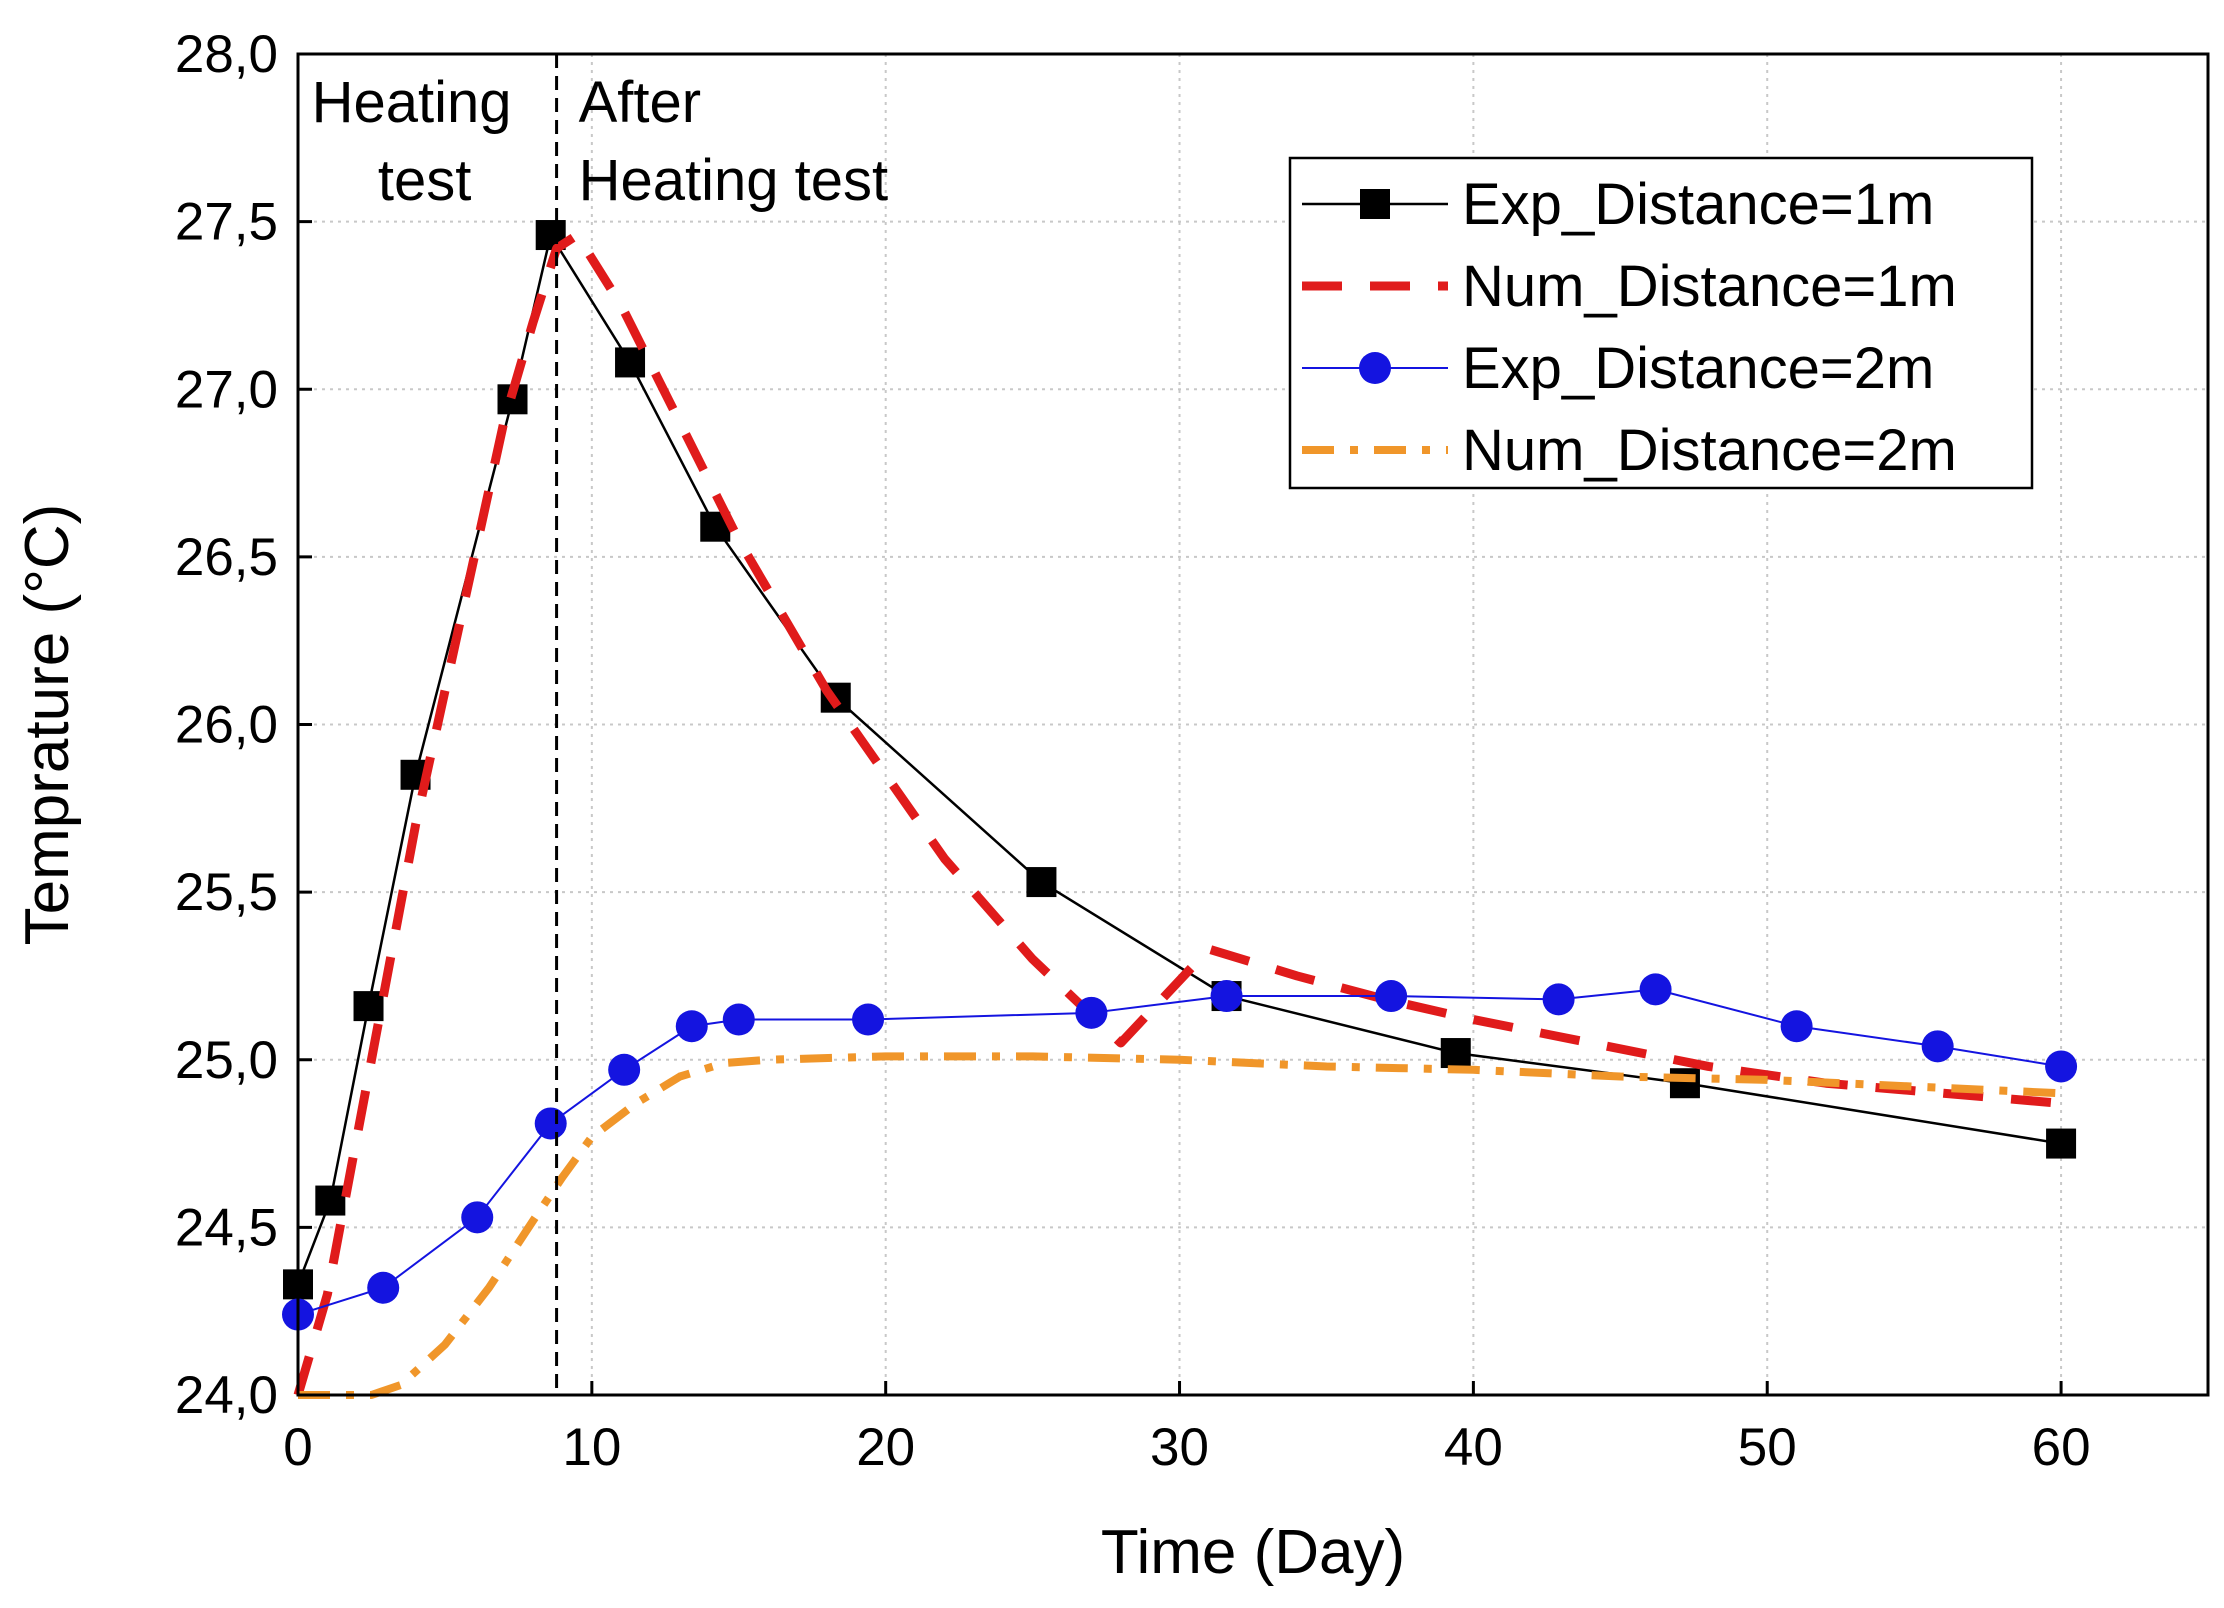 The width and height of the screenshot is (2224, 1608). I want to click on x-tick-label: 60, so click(2061, 1447).